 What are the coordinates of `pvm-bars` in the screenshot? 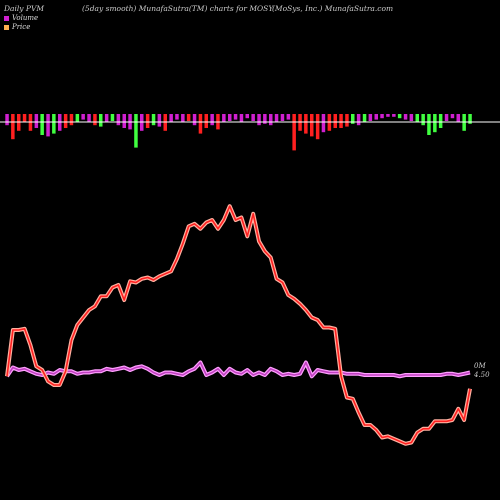 It's located at (238, 132).